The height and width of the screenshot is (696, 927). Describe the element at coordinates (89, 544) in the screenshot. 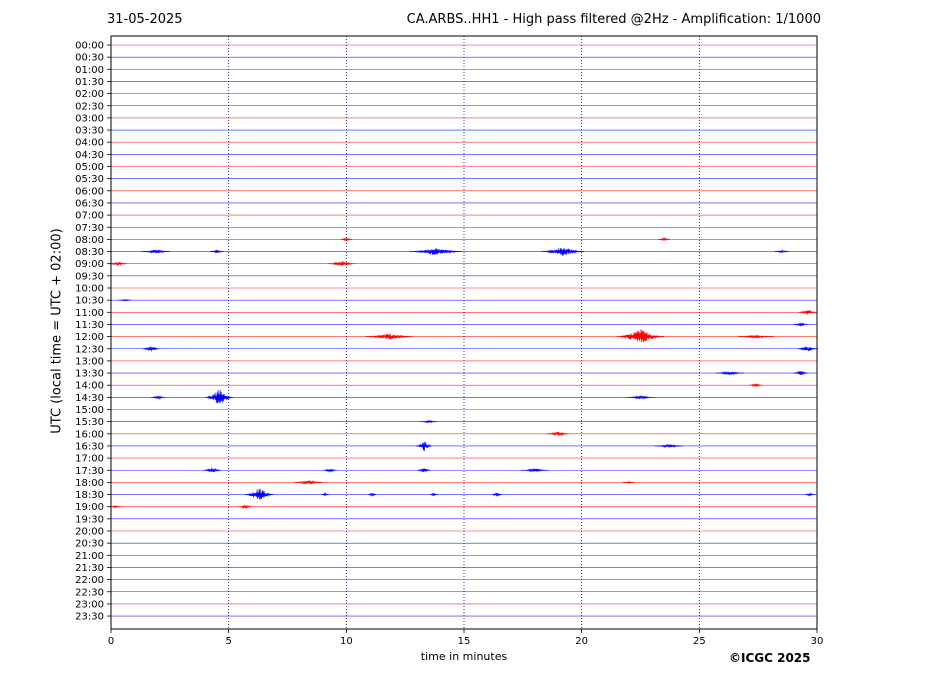

I see `y-tick-label: 20:30` at that location.